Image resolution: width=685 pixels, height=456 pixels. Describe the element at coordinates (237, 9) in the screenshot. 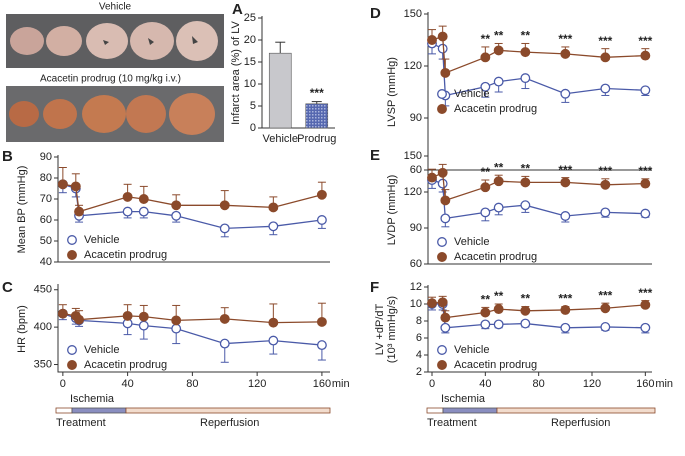

I see `panel-letter: A` at that location.